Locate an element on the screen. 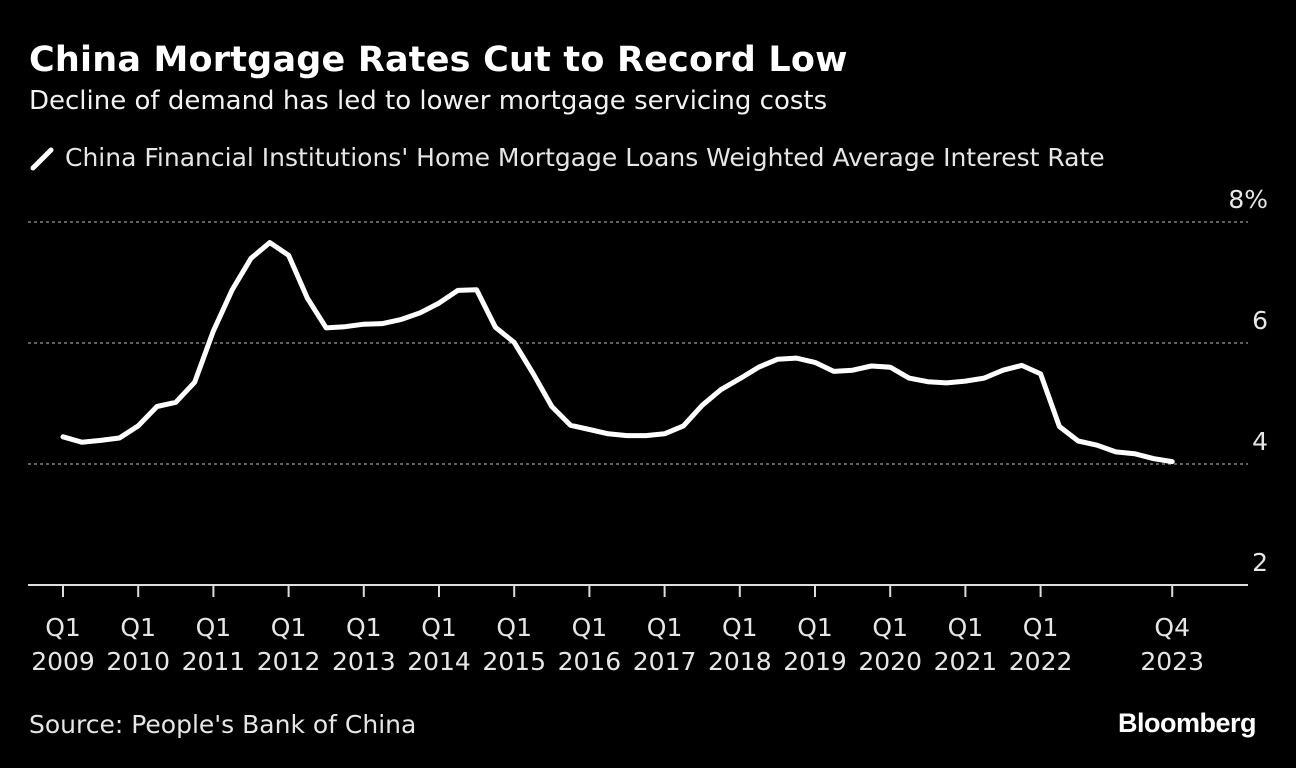 The width and height of the screenshot is (1296, 768). x-tick-year-2013: 2013 is located at coordinates (364, 661).